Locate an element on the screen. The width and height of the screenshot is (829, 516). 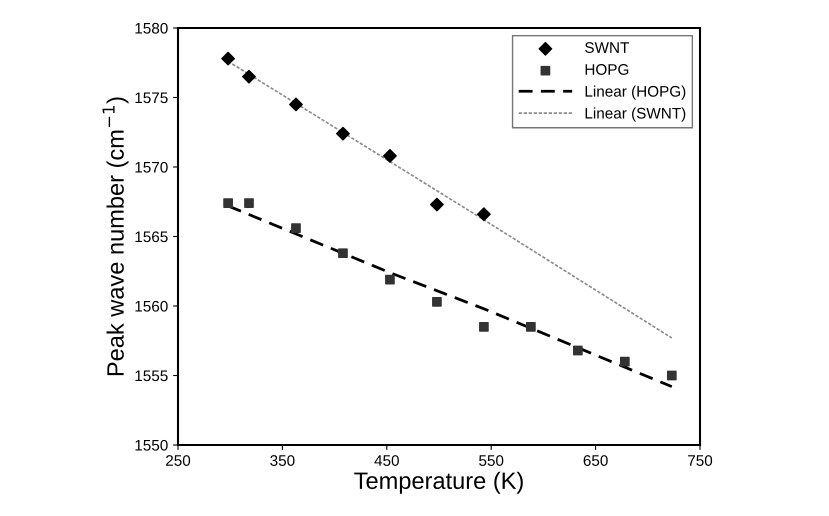
x-tick-label: 350 is located at coordinates (282, 460).